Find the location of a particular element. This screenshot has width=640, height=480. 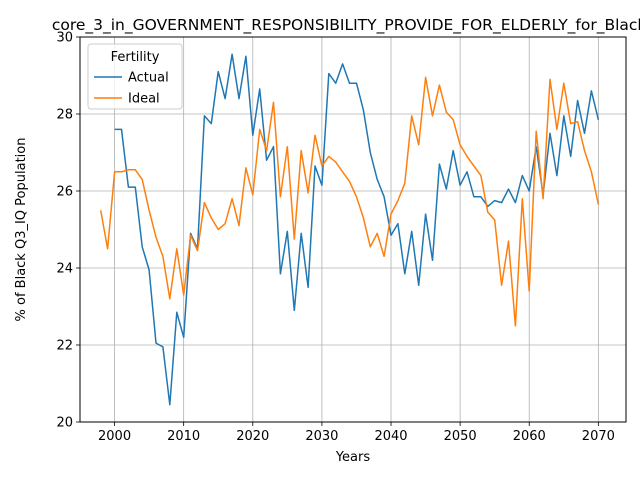

legend-title: Fertility is located at coordinates (135, 57).